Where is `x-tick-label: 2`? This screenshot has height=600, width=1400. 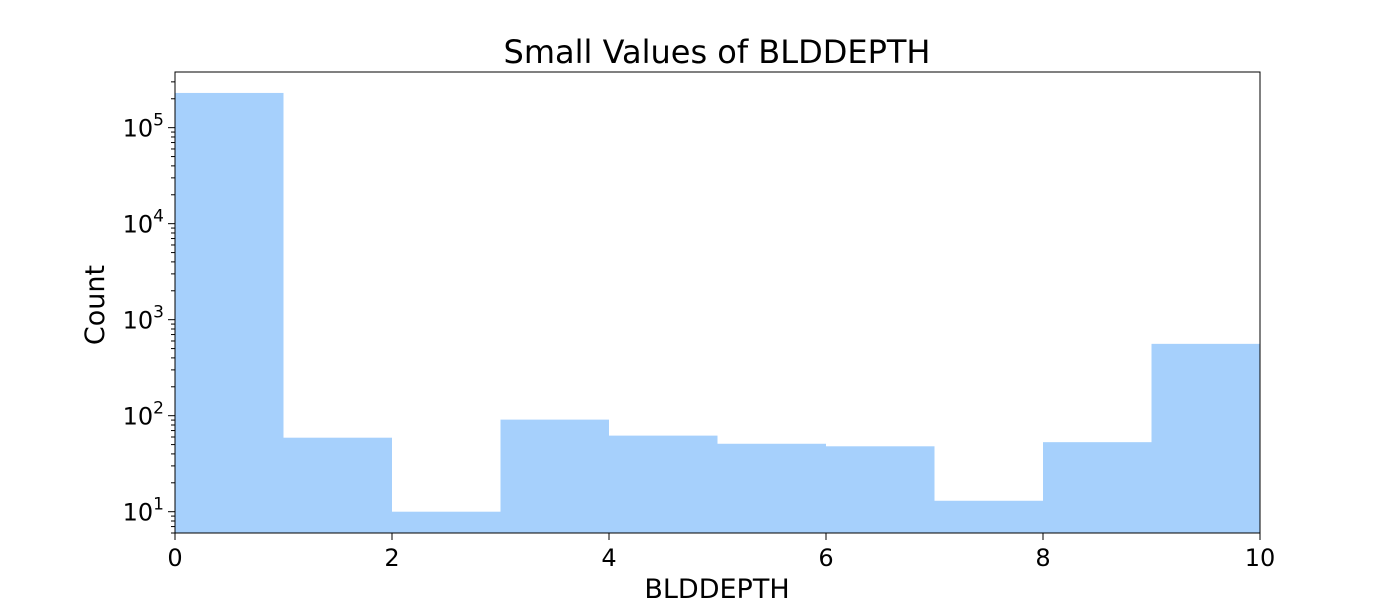 x-tick-label: 2 is located at coordinates (391, 558).